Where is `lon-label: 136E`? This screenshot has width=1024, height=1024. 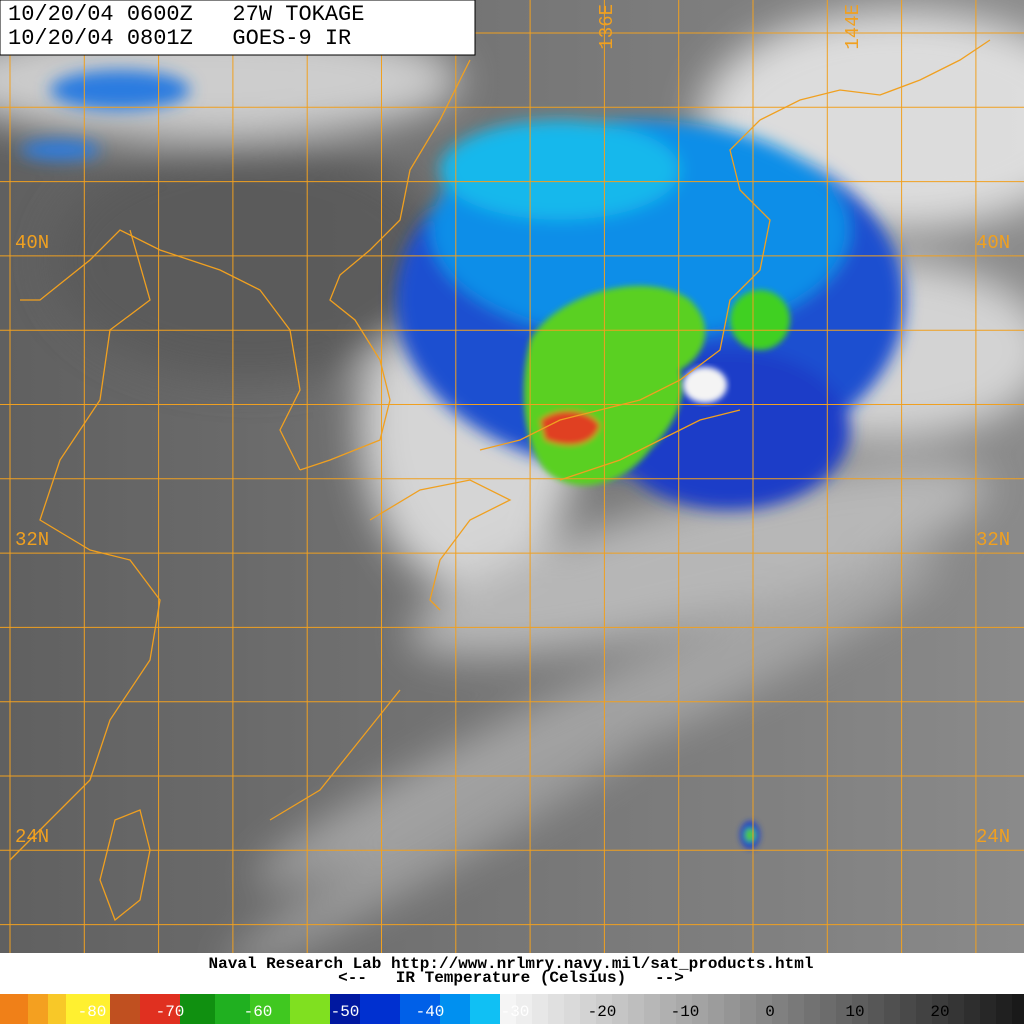
lon-label: 136E is located at coordinates (607, 27).